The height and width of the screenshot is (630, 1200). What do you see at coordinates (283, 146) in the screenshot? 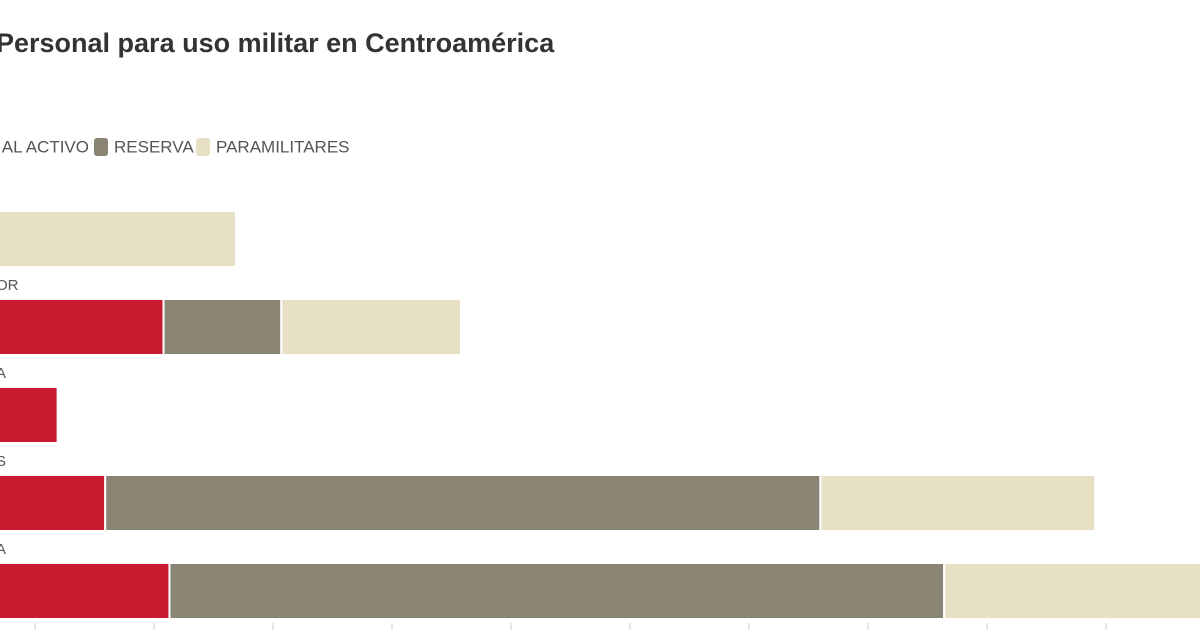
I see `legend-label: PARAMILITARES` at bounding box center [283, 146].